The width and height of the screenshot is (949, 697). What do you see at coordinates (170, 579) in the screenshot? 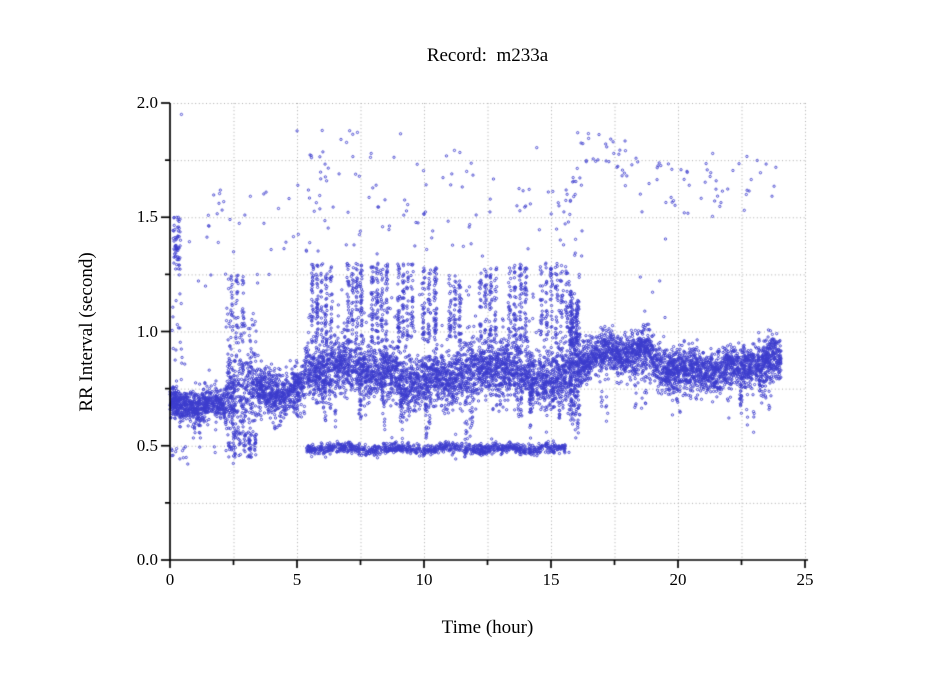
I see `x-tick-label: 0` at bounding box center [170, 579].